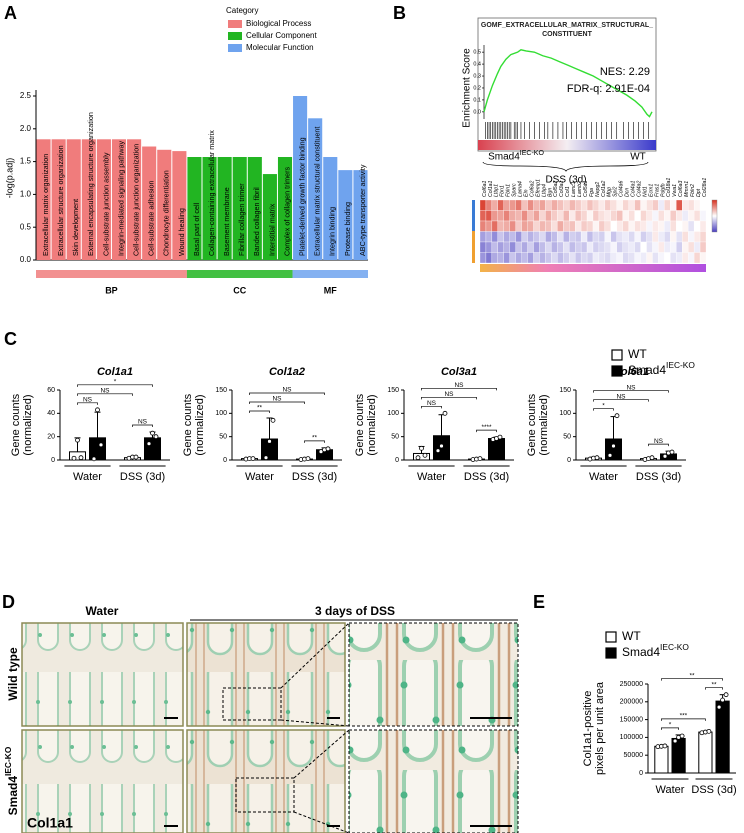  I want to click on y-tick-label: 0.5, so click(26, 226).